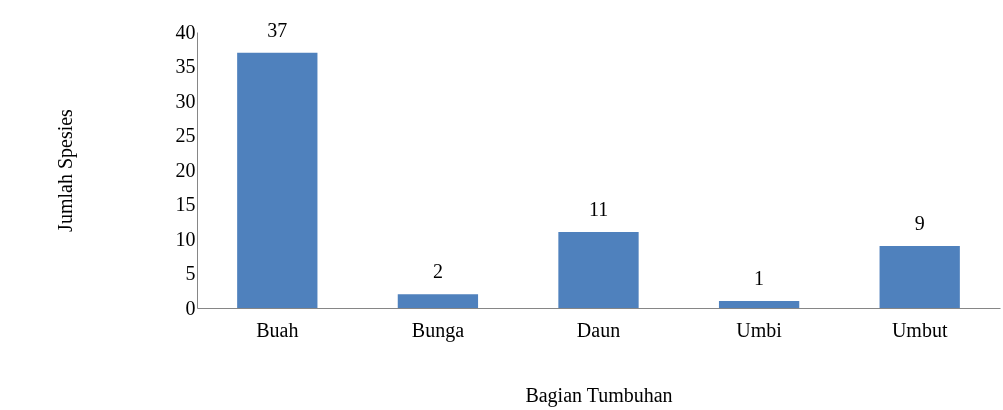  I want to click on x-tick-label: Buah, so click(277, 329).